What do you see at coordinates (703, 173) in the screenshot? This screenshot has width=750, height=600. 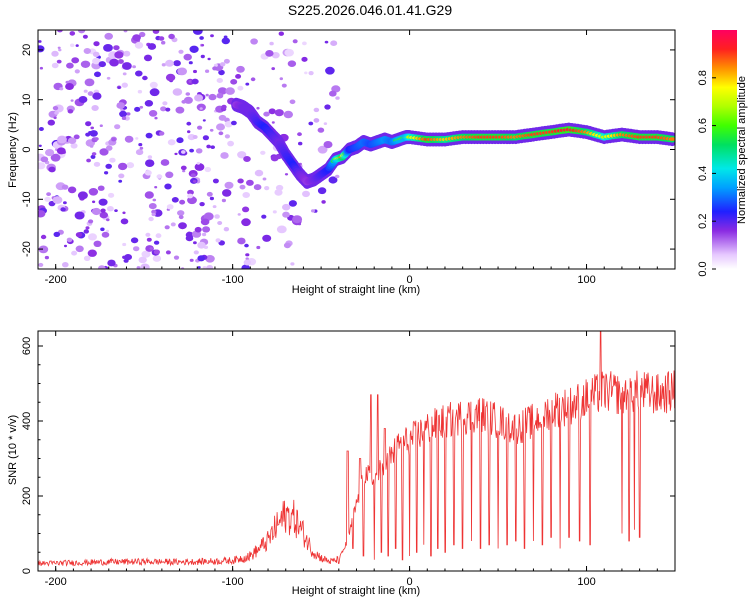 I see `colorbar-tick-label: 0.4` at bounding box center [703, 173].